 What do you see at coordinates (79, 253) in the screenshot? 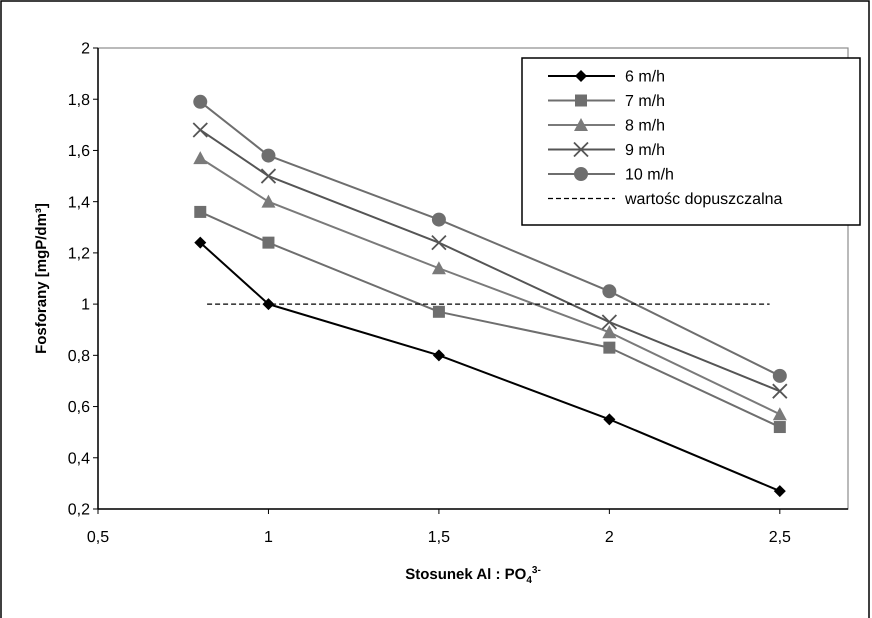
I see `y-tick-label: 1,2` at bounding box center [79, 253].